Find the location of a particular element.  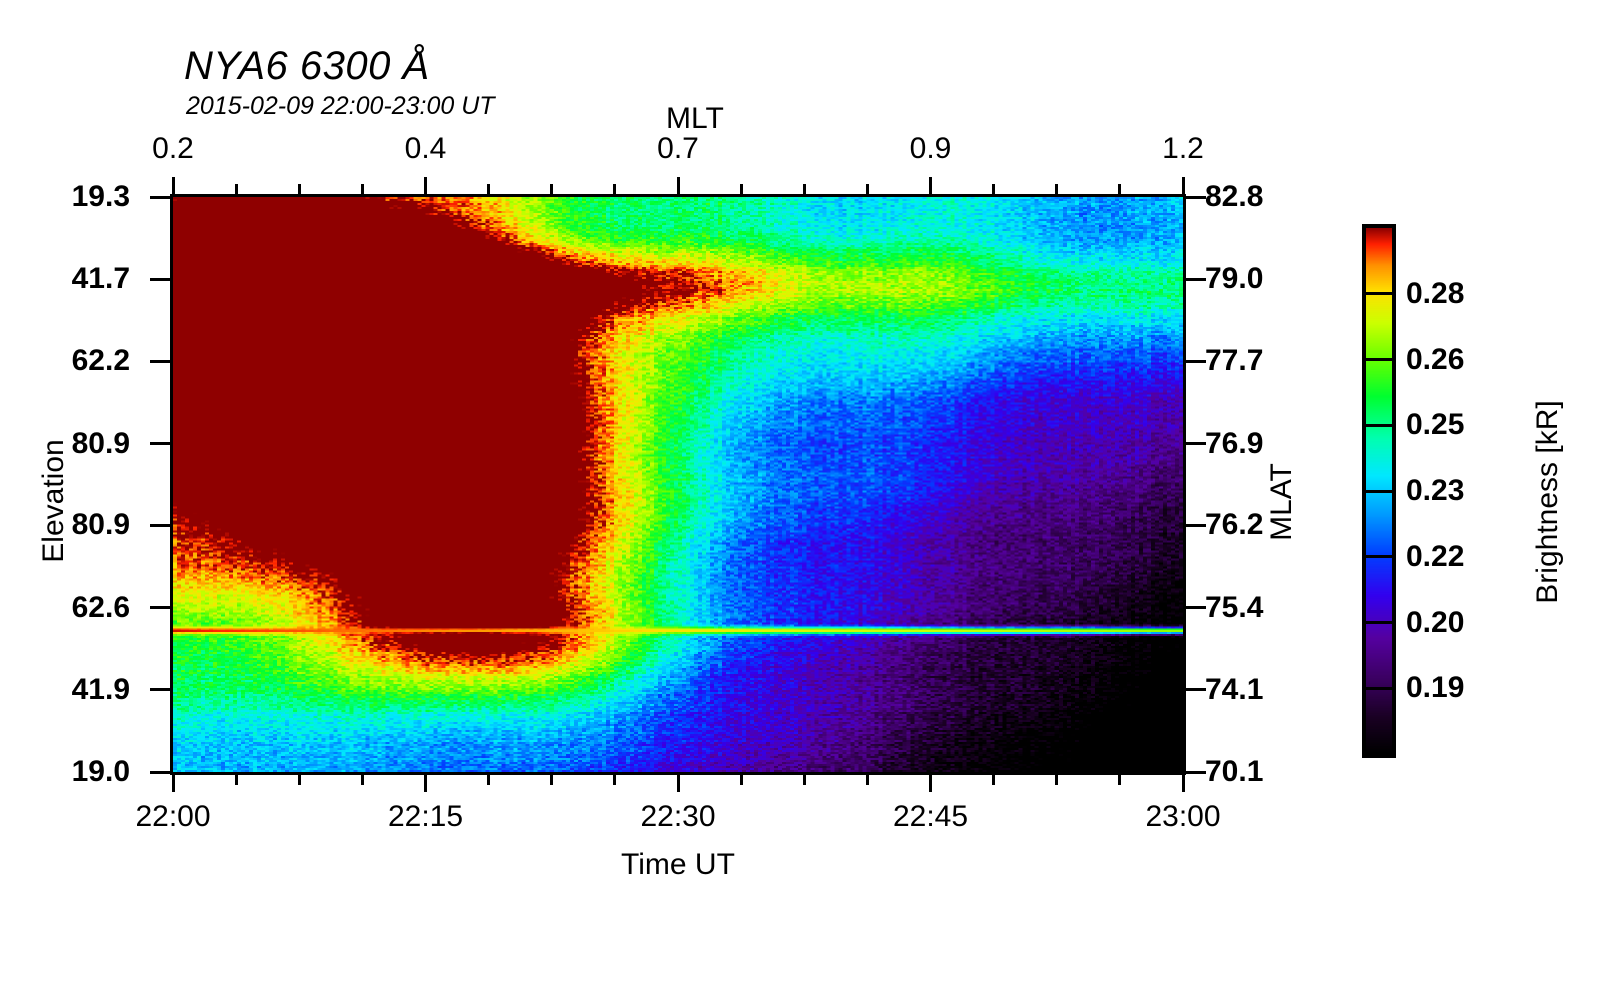

colorbar-tick-label: 0.26 is located at coordinates (1435, 359).